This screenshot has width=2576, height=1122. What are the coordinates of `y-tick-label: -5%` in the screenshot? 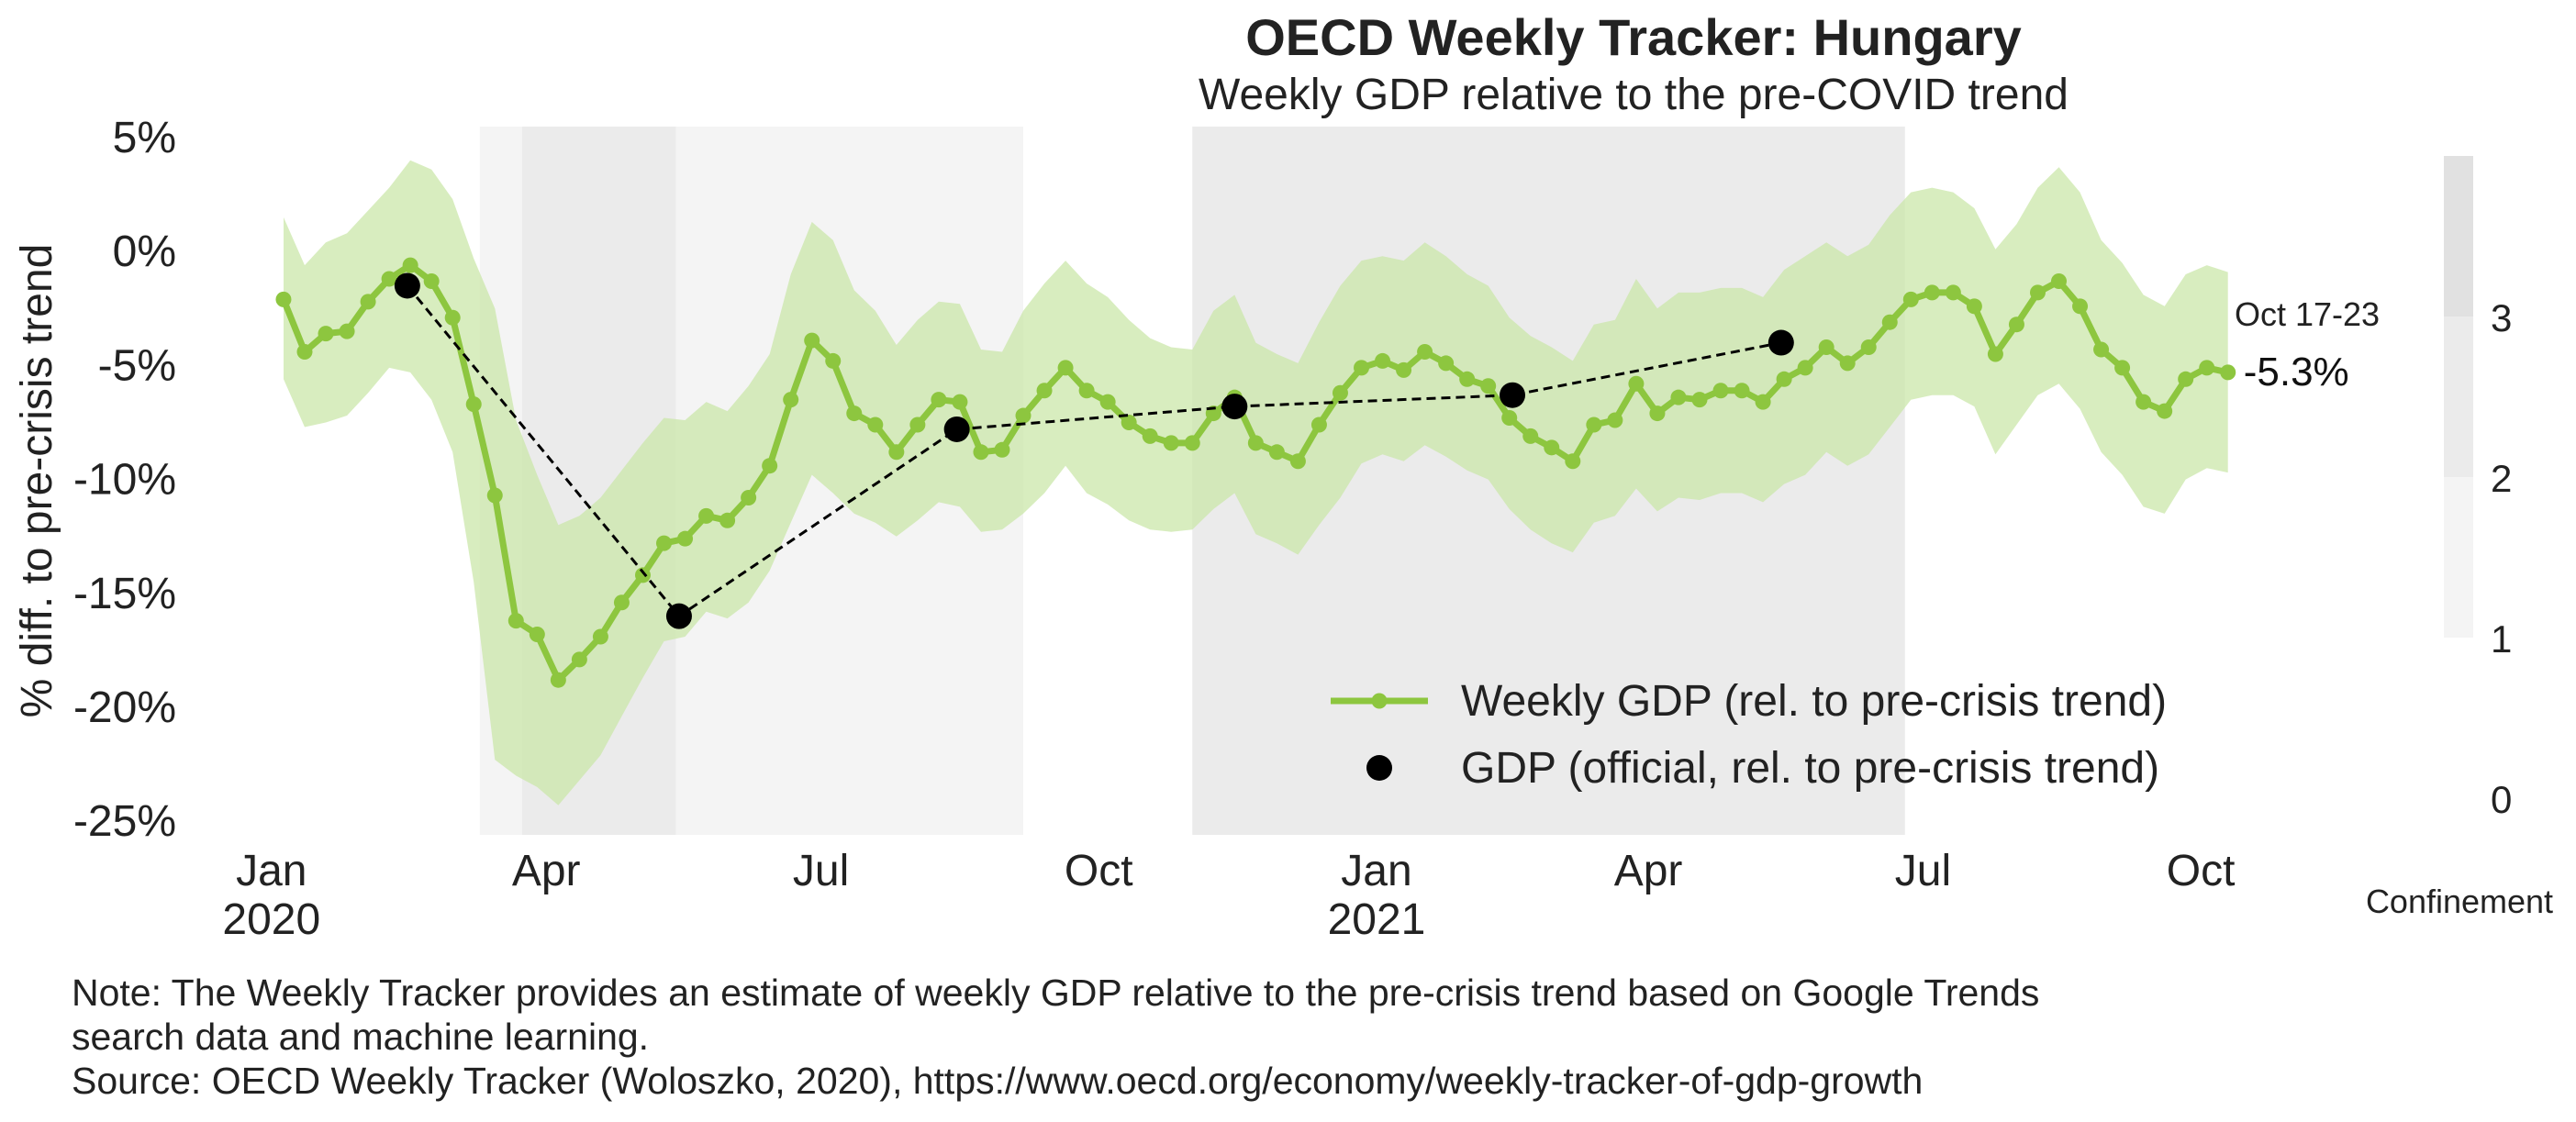 It's located at (137, 366).